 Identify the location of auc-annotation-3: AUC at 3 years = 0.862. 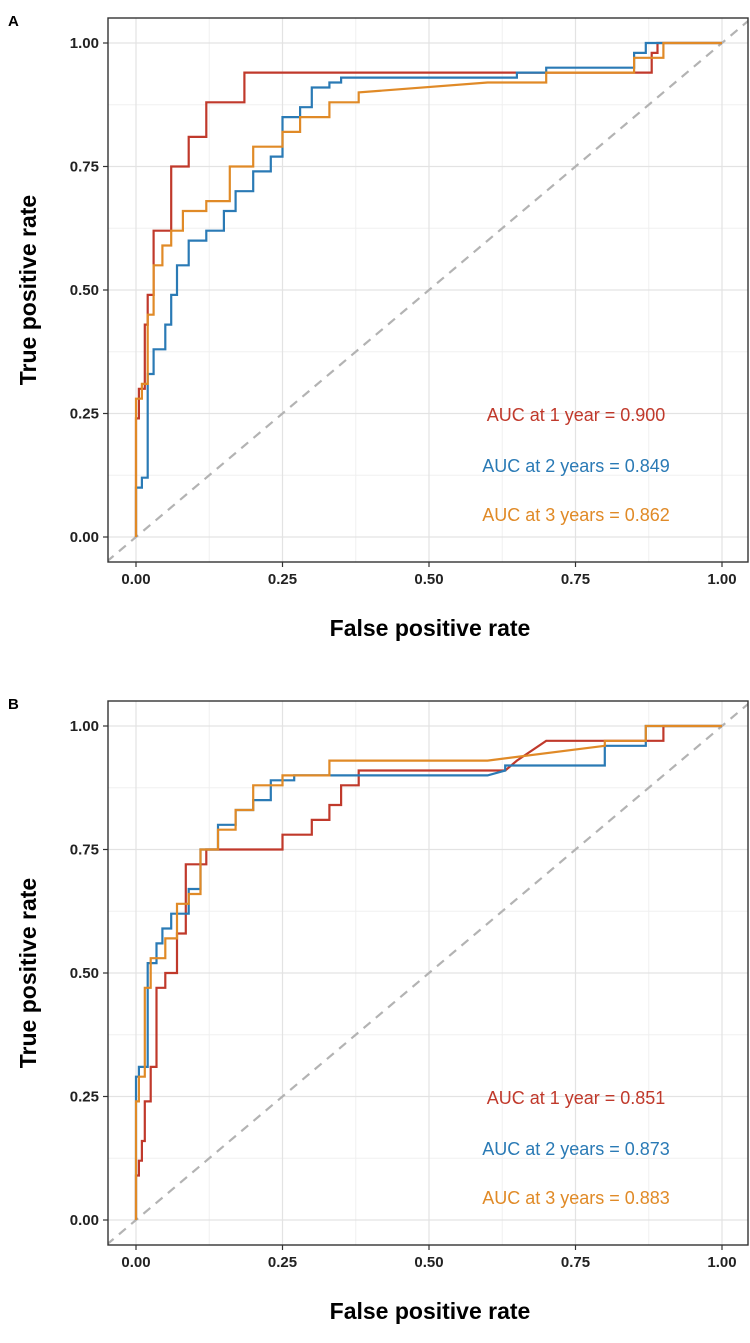
(576, 515).